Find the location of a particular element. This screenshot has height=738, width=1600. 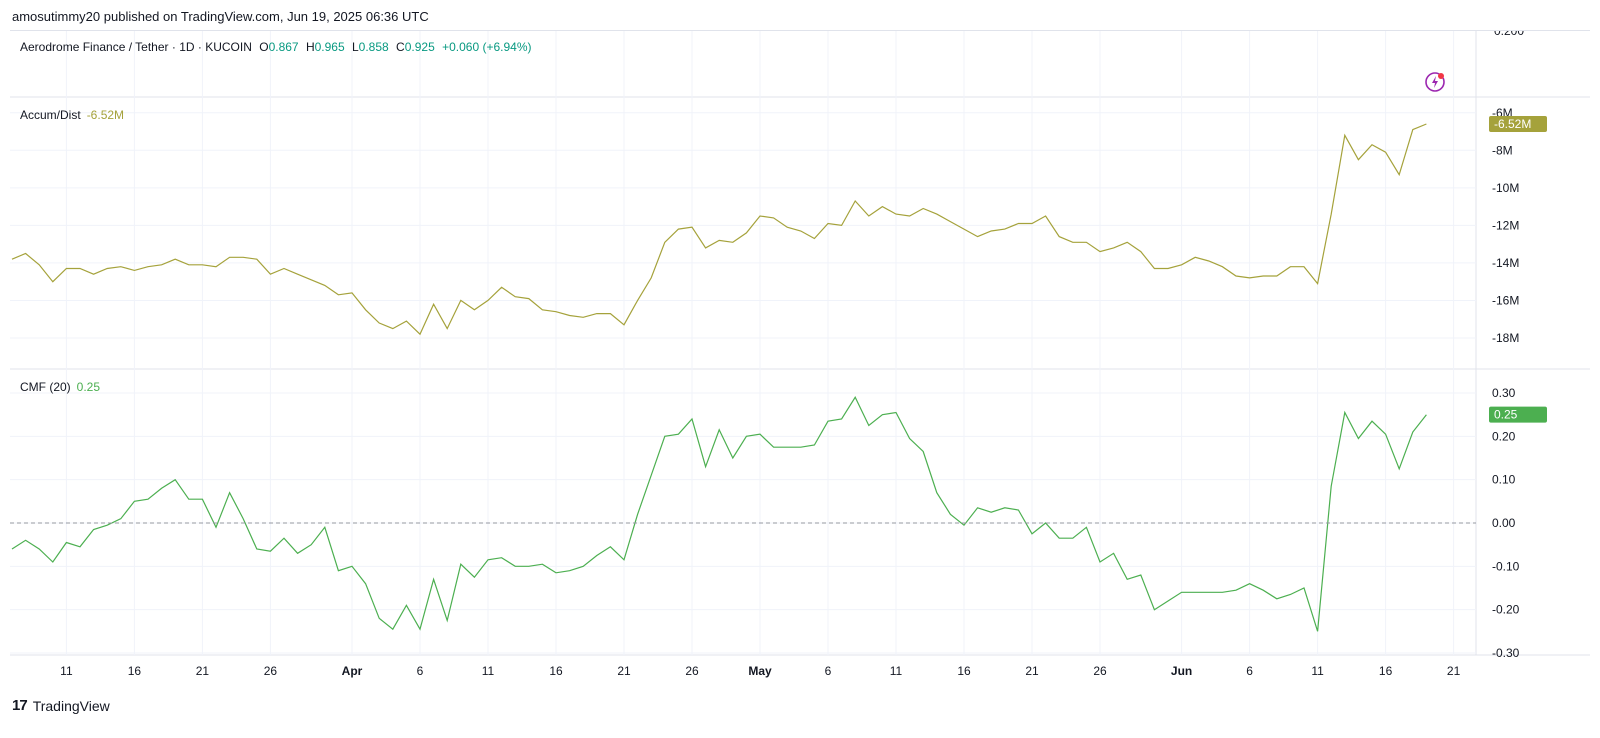

ad-legend: Accum/Dist -6.52M is located at coordinates (72, 115).